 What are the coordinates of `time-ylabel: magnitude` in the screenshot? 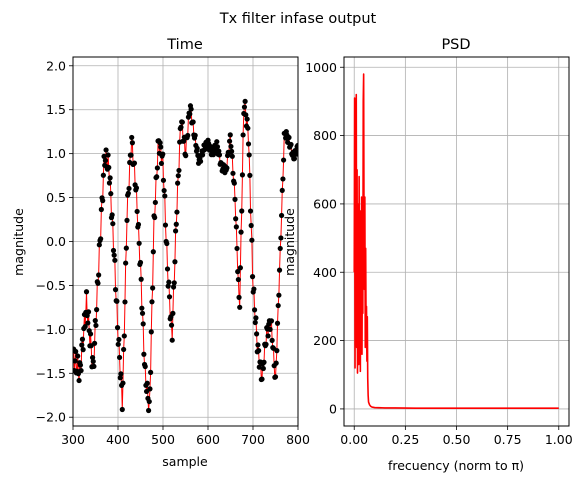 It's located at (18, 242).